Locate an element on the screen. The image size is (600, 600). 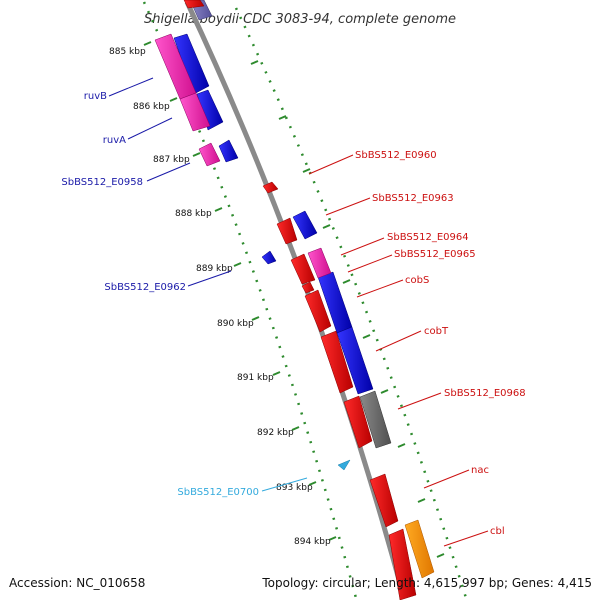
label-sbbs512-e0958: SbBS512_E0958 is located at coordinates (102, 182).